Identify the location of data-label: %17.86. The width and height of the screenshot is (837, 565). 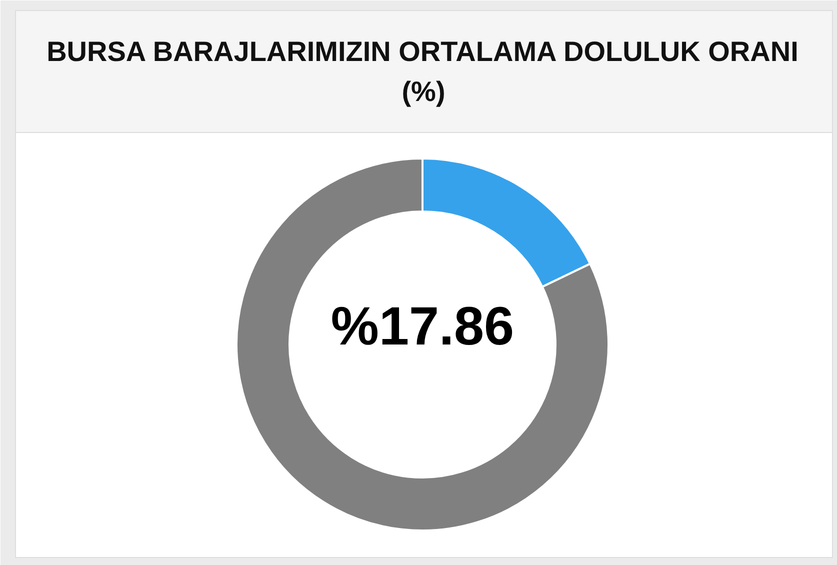
(422, 326).